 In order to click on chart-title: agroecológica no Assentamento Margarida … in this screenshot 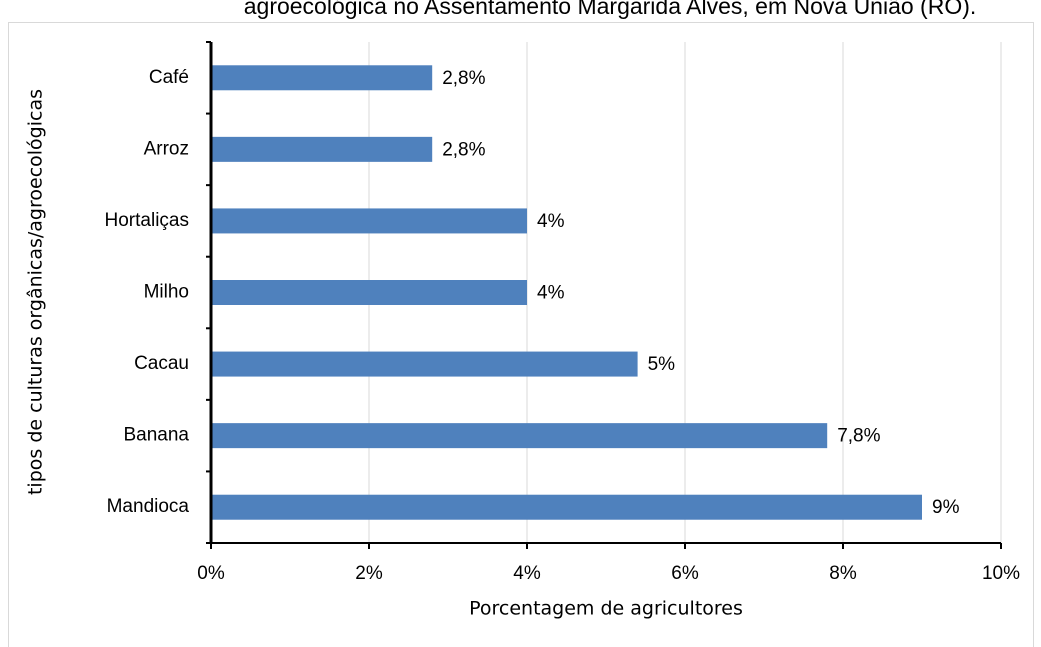, I will do `click(610, 9)`.